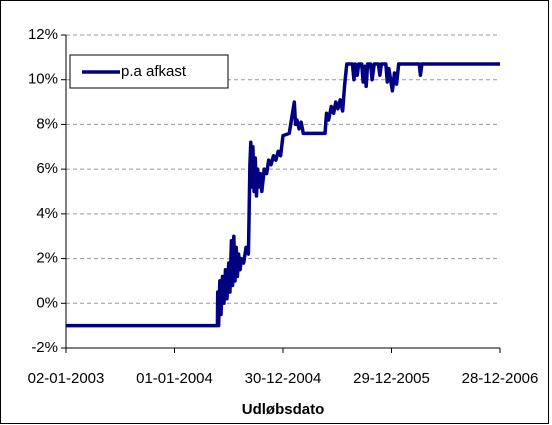 The height and width of the screenshot is (425, 552). Describe the element at coordinates (283, 409) in the screenshot. I see `x-axis-label: Udløbsdato` at that location.